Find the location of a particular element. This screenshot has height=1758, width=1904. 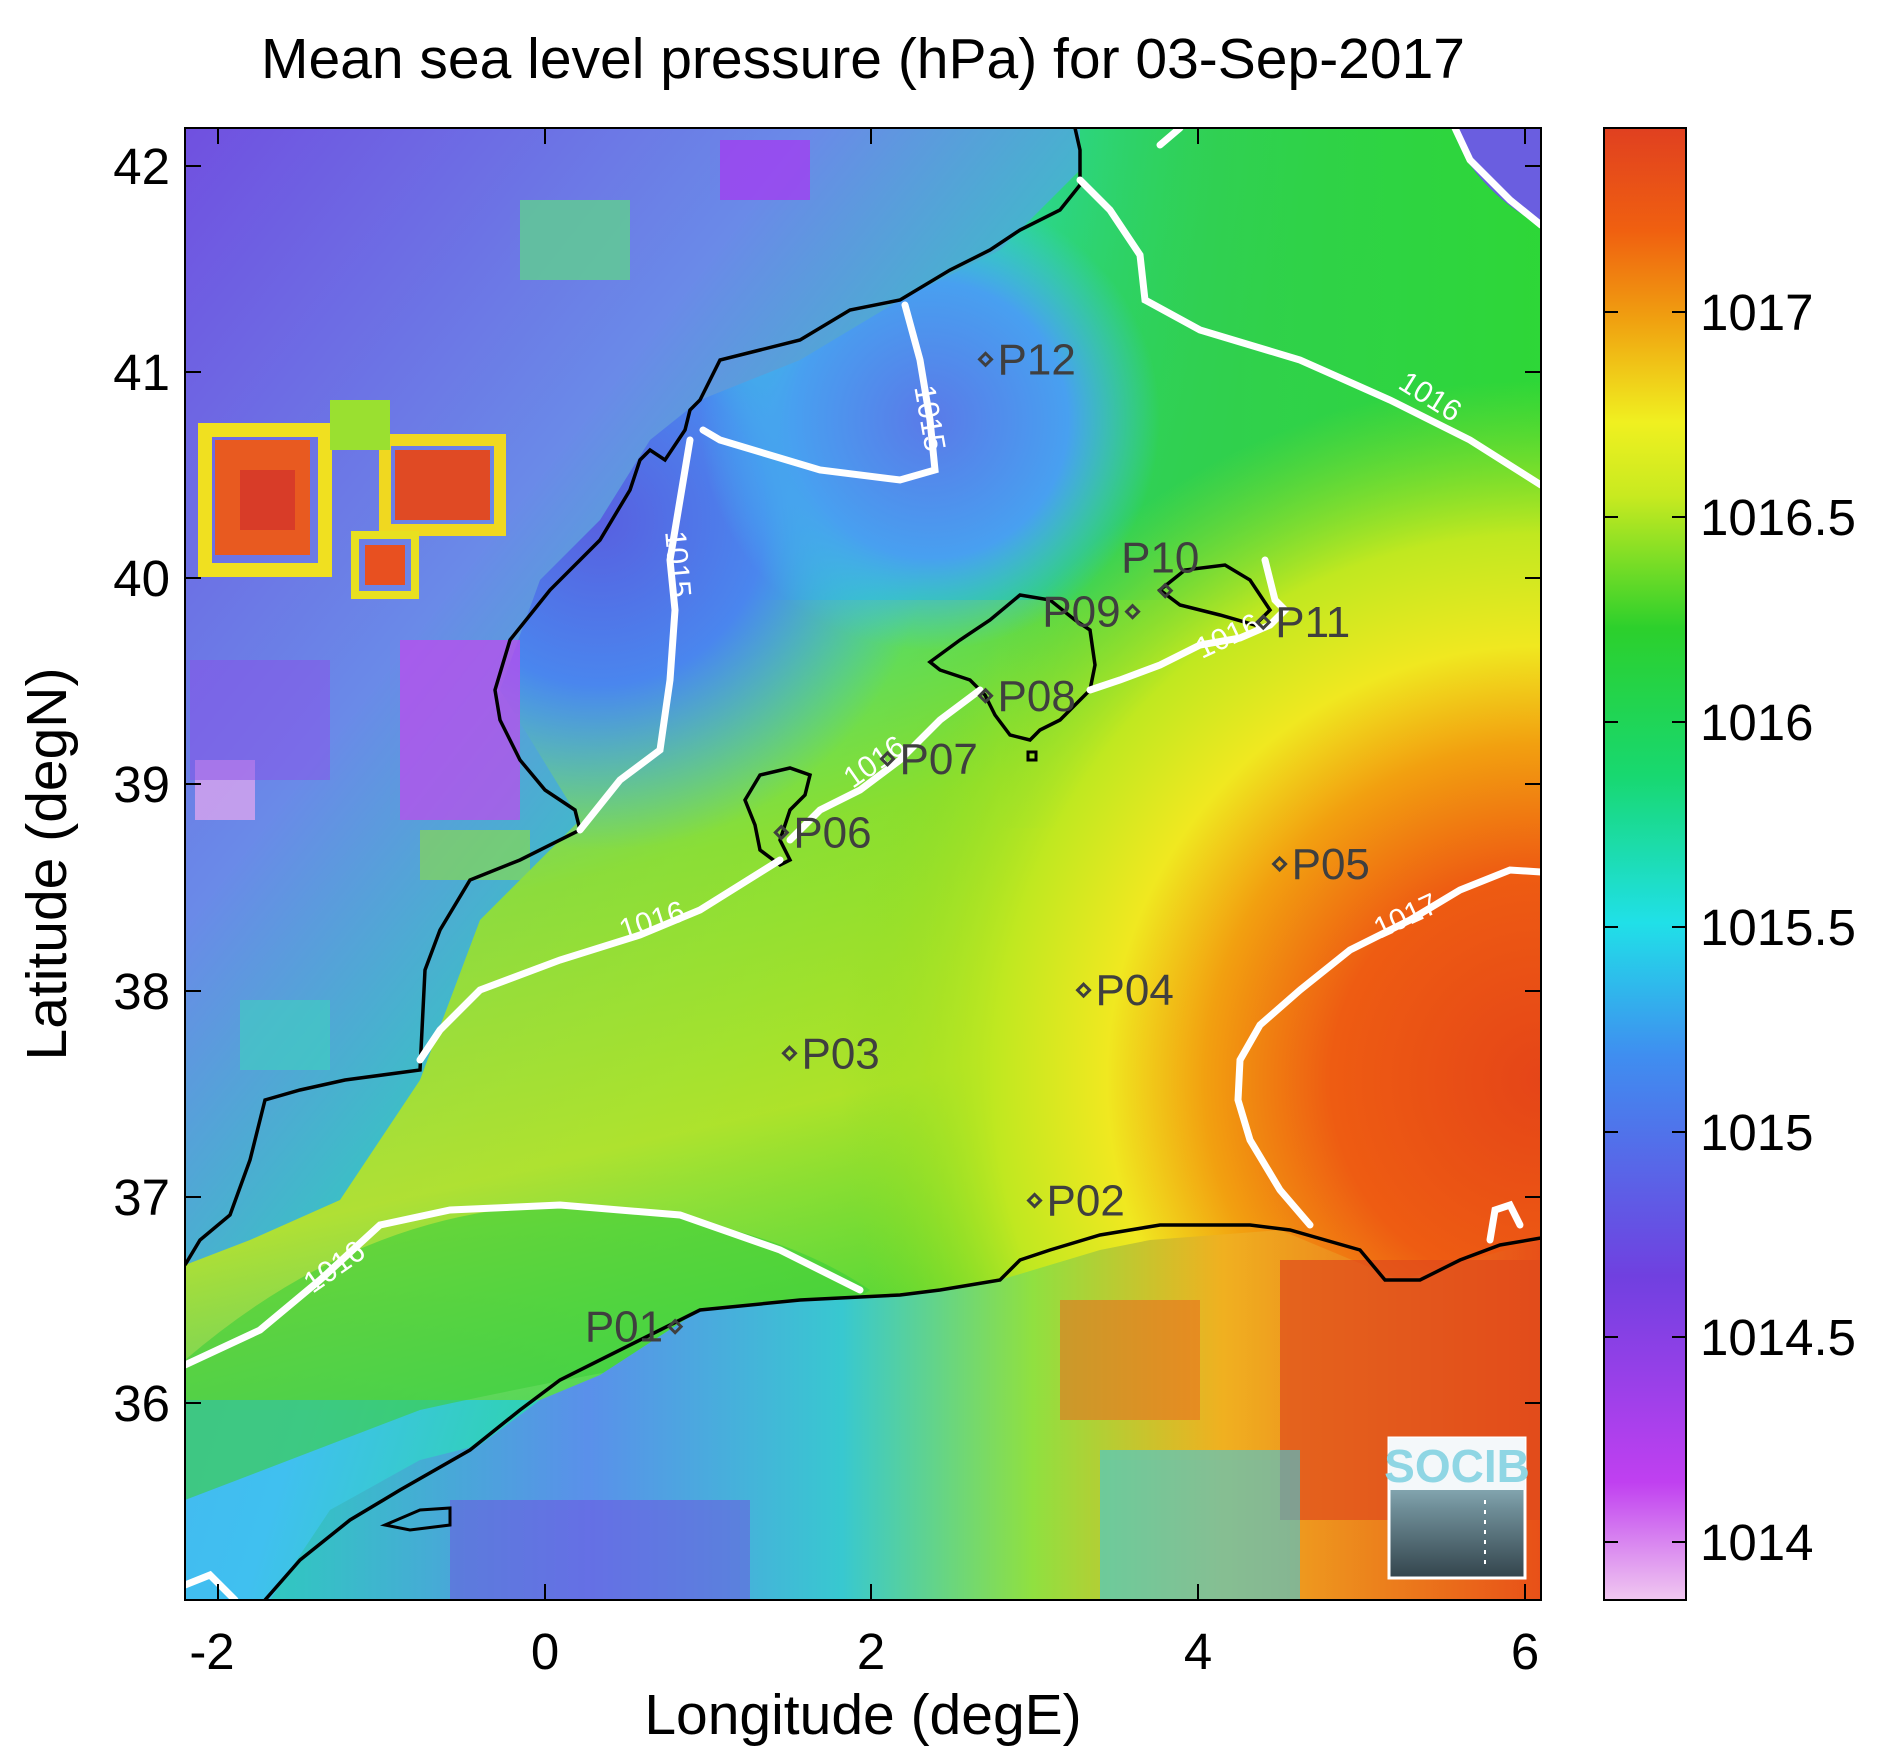

y-tick-label: 38 is located at coordinates (141, 991).